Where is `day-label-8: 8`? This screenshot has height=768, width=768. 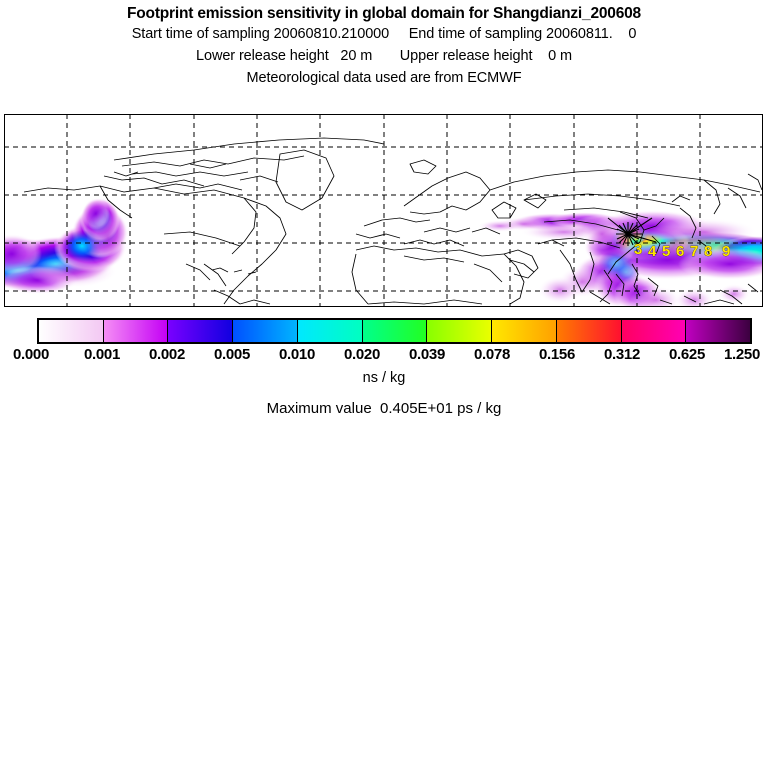
day-label-8: 8 is located at coordinates (708, 251).